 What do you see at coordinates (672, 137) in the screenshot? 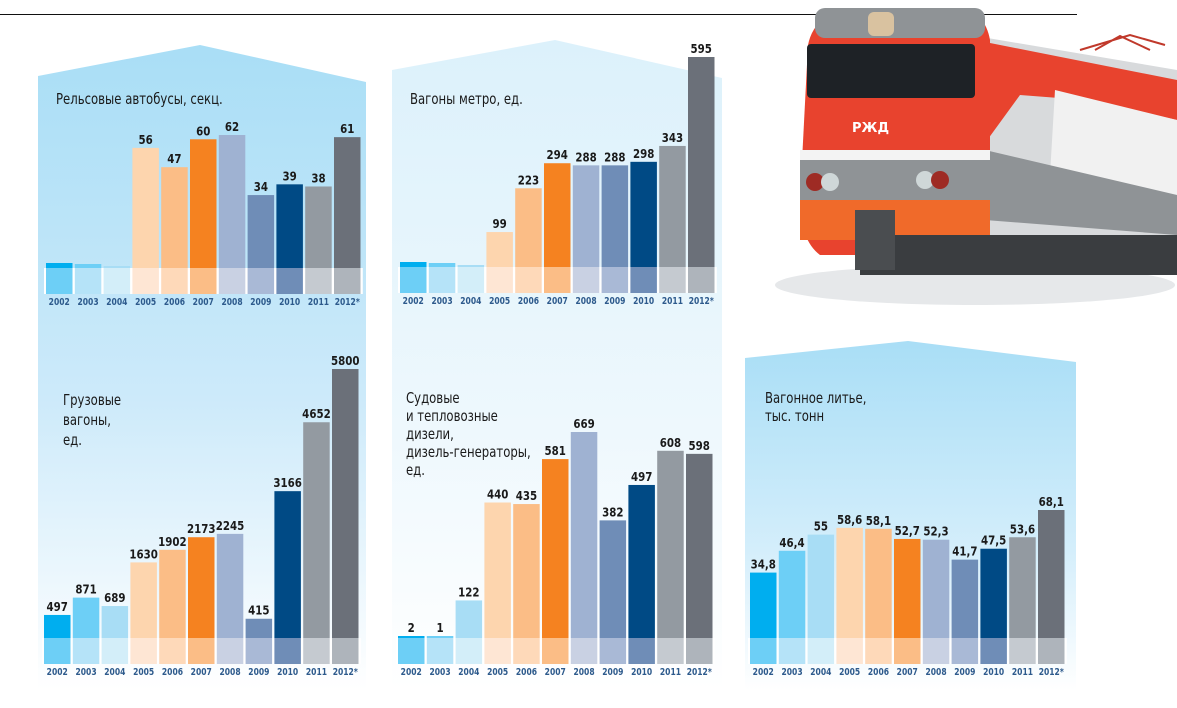
I see `value-label: 343` at bounding box center [672, 137].